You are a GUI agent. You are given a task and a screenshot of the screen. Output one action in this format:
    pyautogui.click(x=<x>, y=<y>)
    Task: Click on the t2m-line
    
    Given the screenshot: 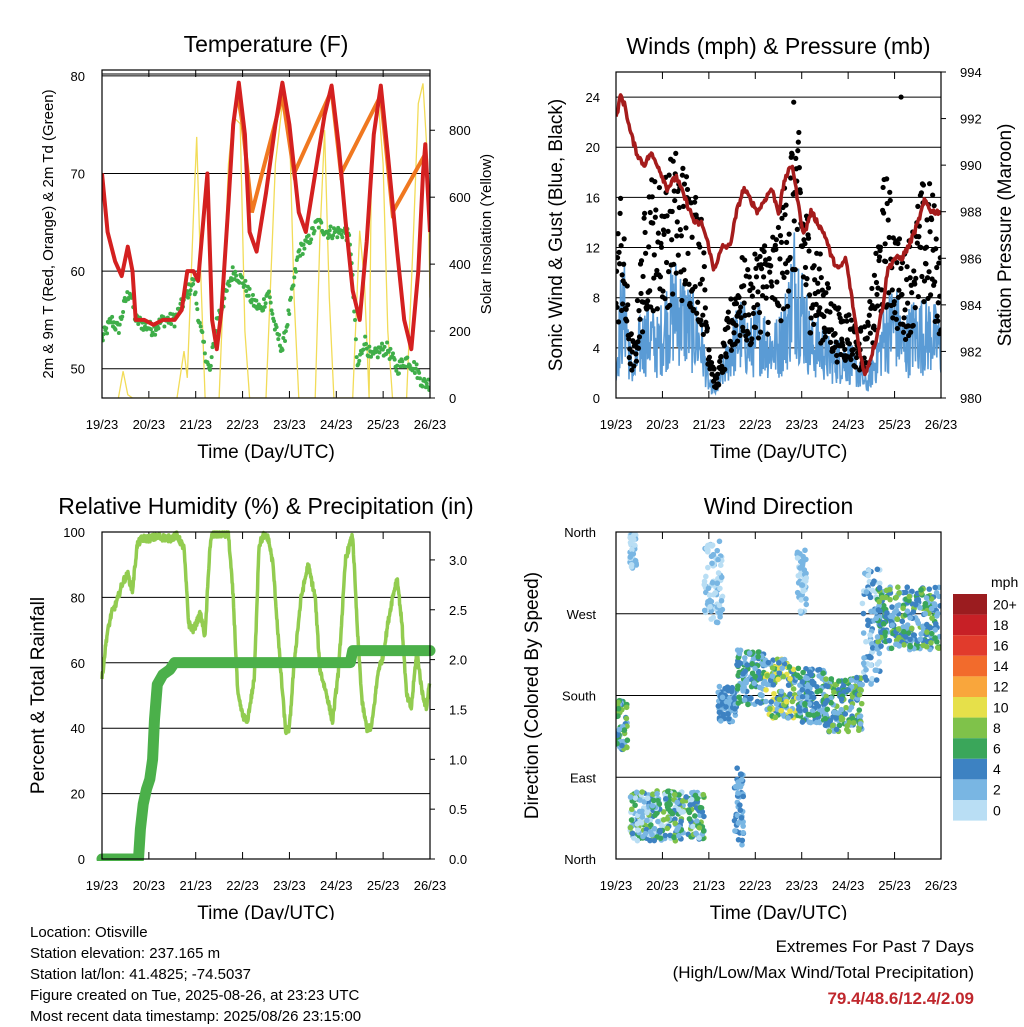 What is the action you would take?
    pyautogui.click(x=266, y=216)
    